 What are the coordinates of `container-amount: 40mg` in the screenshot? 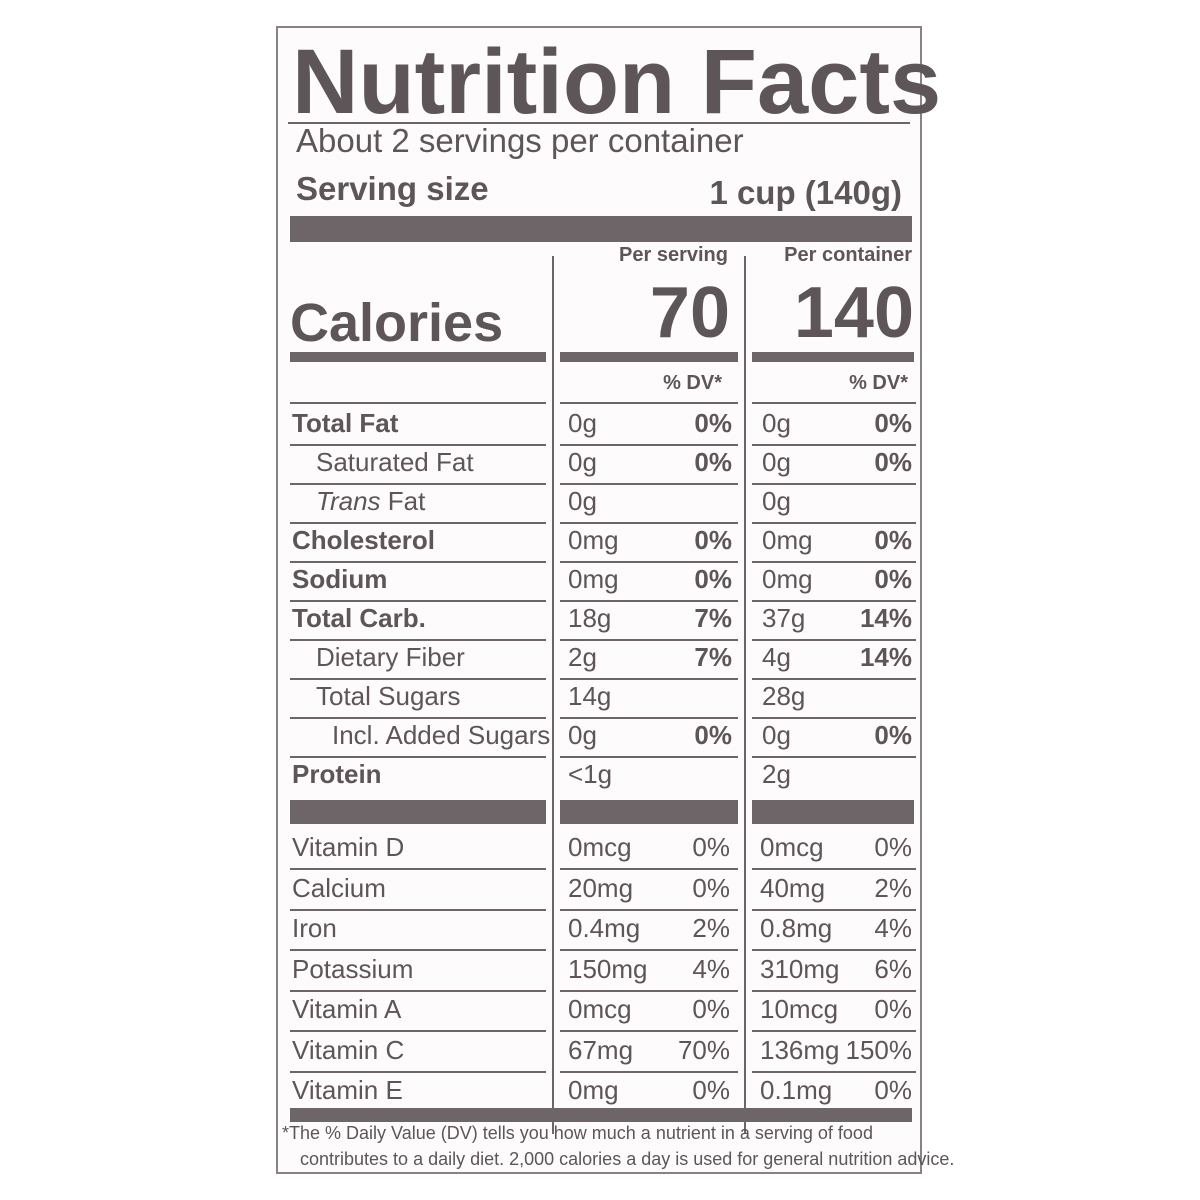 It's located at (793, 888).